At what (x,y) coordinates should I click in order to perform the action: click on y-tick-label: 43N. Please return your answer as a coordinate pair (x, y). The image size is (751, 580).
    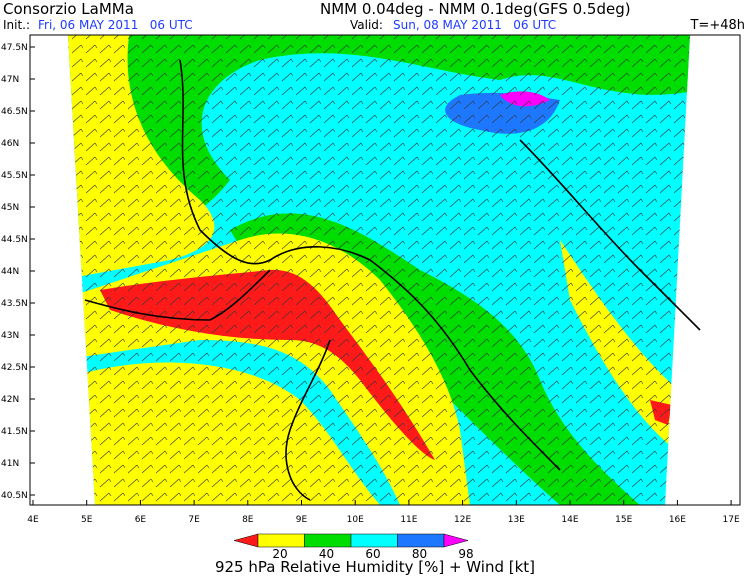
    Looking at the image, I should click on (10, 336).